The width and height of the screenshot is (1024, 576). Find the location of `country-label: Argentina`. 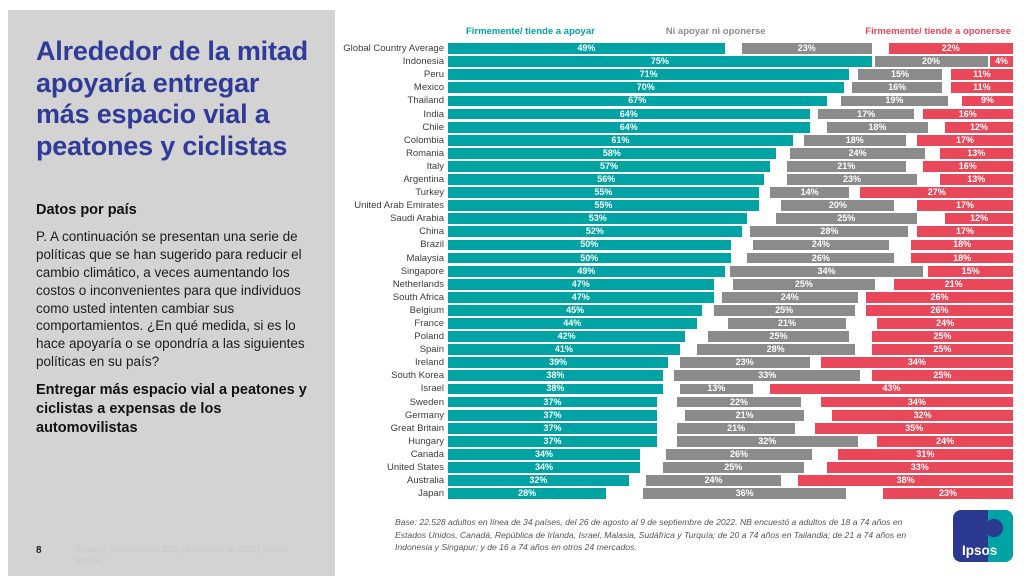

country-label: Argentina is located at coordinates (423, 179).